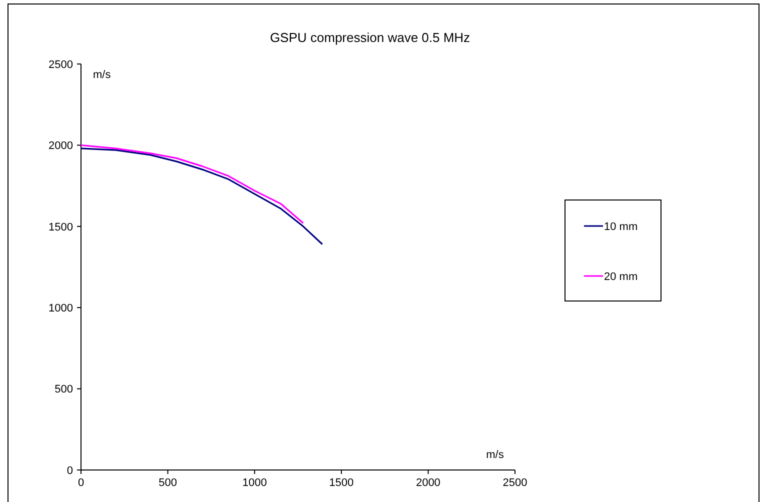  Describe the element at coordinates (60, 64) in the screenshot. I see `y-tick-label: 2500` at that location.